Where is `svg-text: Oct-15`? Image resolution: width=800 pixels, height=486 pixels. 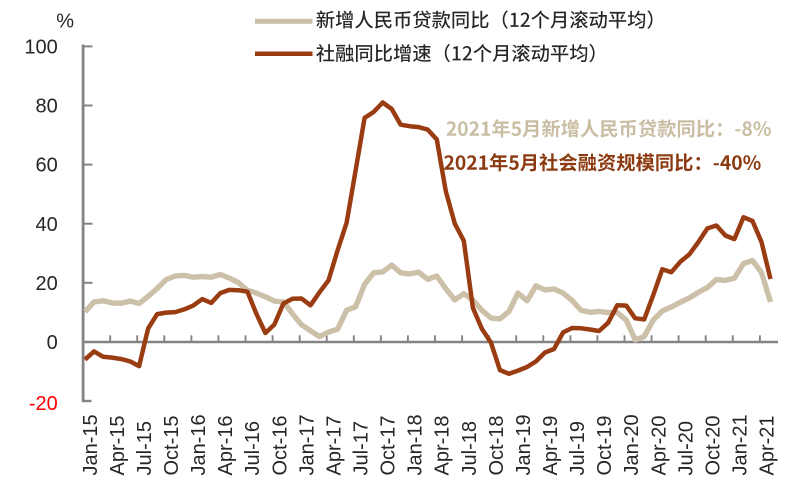
svg-text: Oct-15 is located at coordinates (172, 445).